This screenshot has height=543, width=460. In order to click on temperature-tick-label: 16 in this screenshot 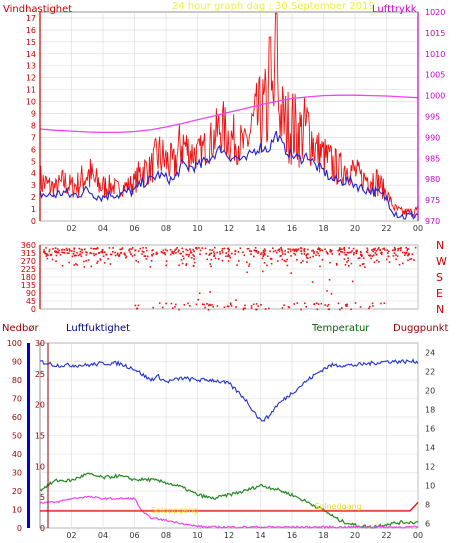, I will do `click(430, 428)`.